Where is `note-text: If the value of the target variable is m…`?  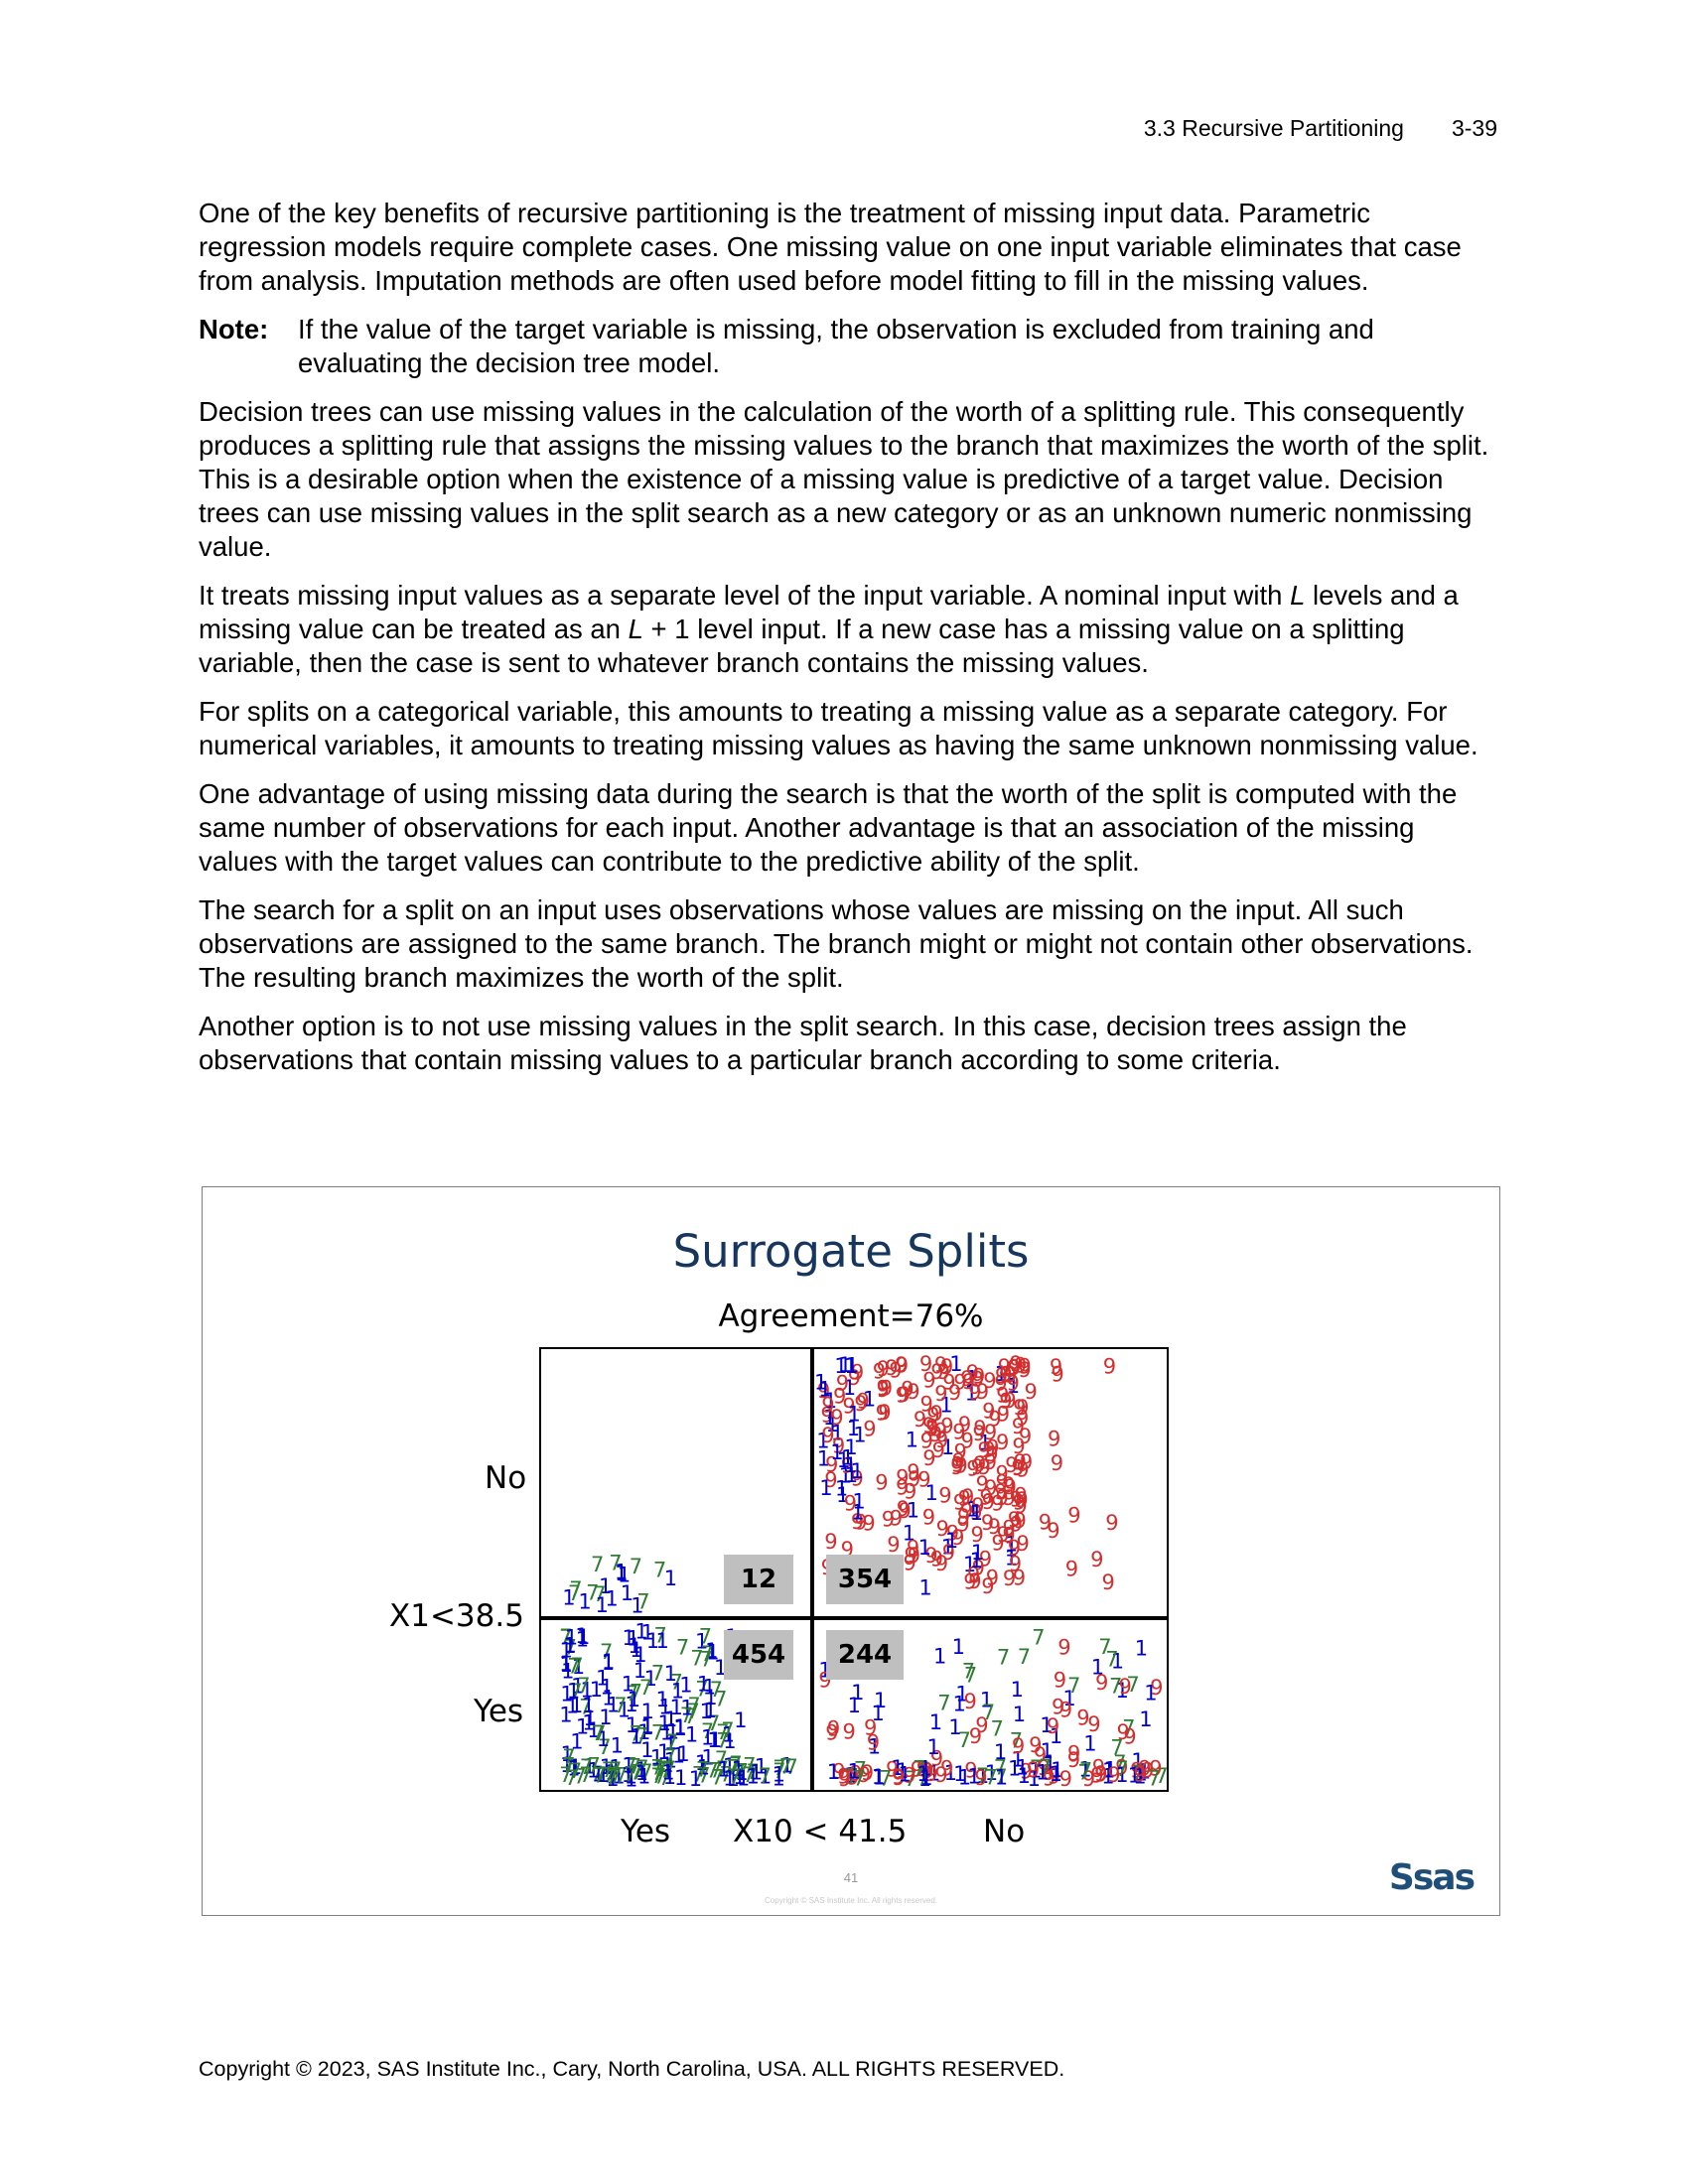
note-text: If the value of the target variable is m… is located at coordinates (836, 346).